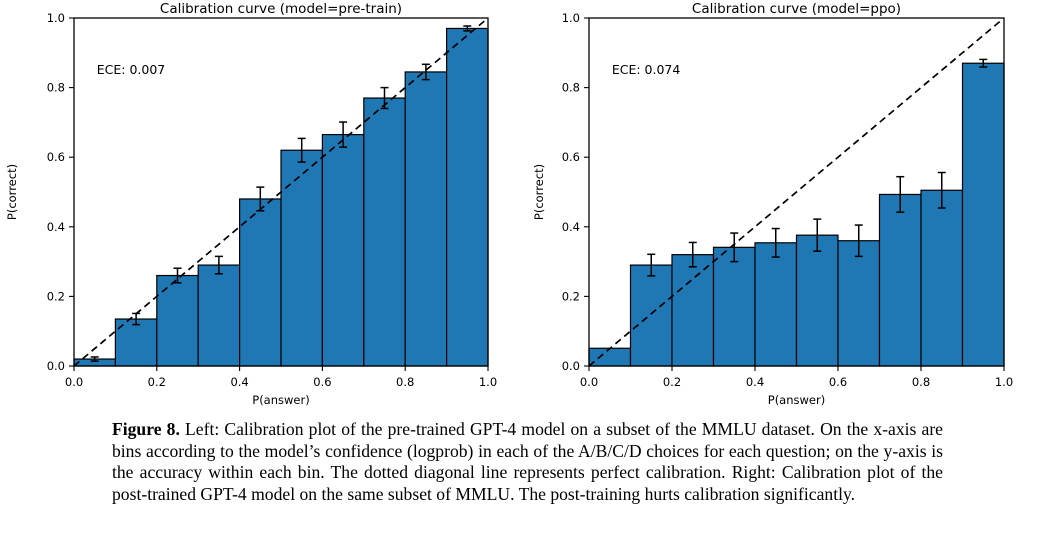 Image resolution: width=1054 pixels, height=544 pixels. I want to click on ece-annotation: ECE: 0.074, so click(646, 69).